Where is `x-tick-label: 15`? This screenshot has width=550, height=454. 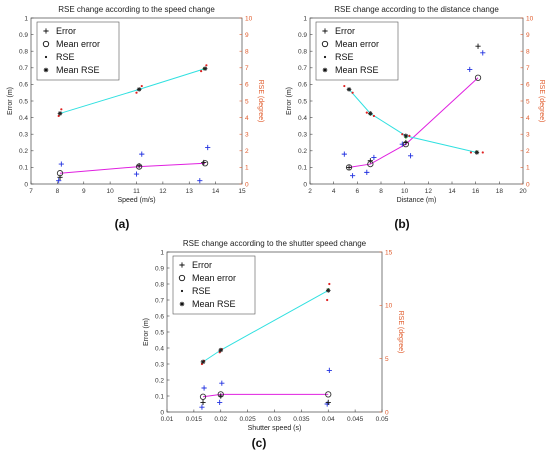
x-tick-label: 15 is located at coordinates (242, 191).